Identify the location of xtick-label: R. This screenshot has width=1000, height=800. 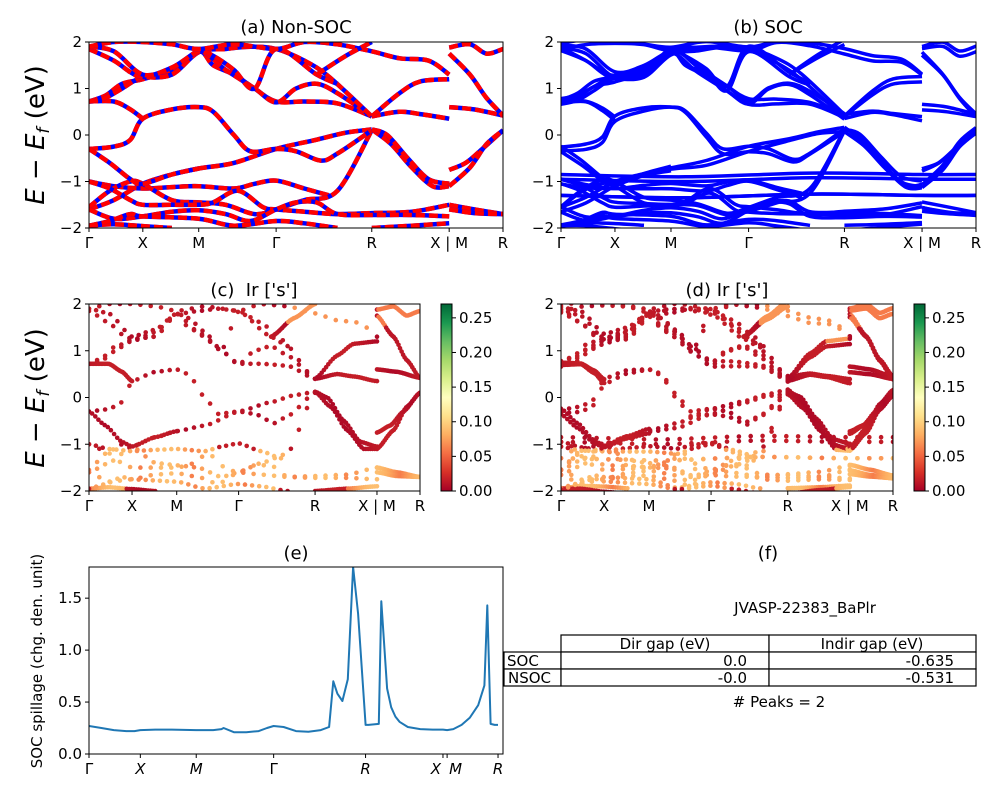
(498, 769).